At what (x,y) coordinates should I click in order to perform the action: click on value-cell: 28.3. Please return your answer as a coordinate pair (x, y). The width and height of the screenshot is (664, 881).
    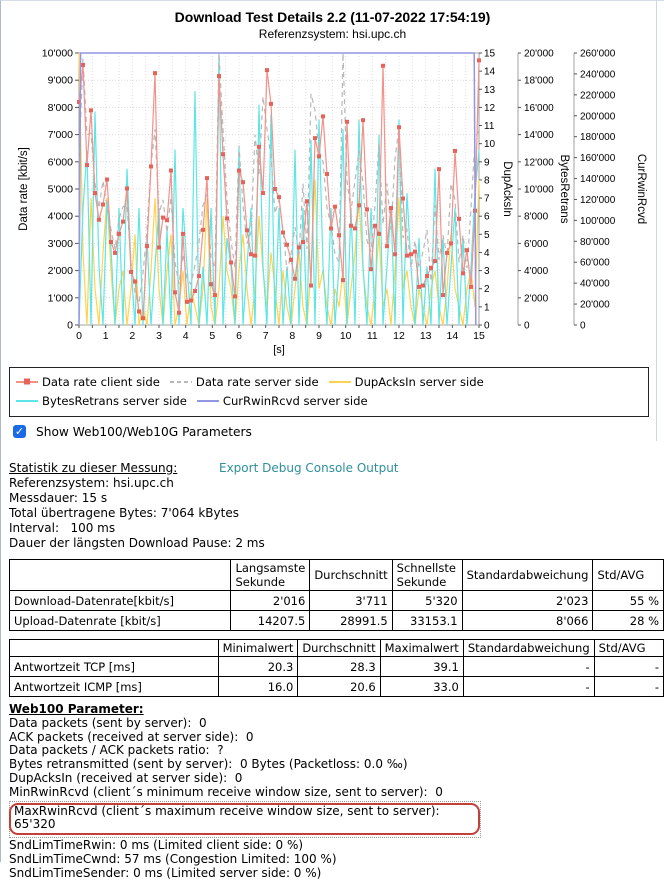
    Looking at the image, I should click on (339, 666).